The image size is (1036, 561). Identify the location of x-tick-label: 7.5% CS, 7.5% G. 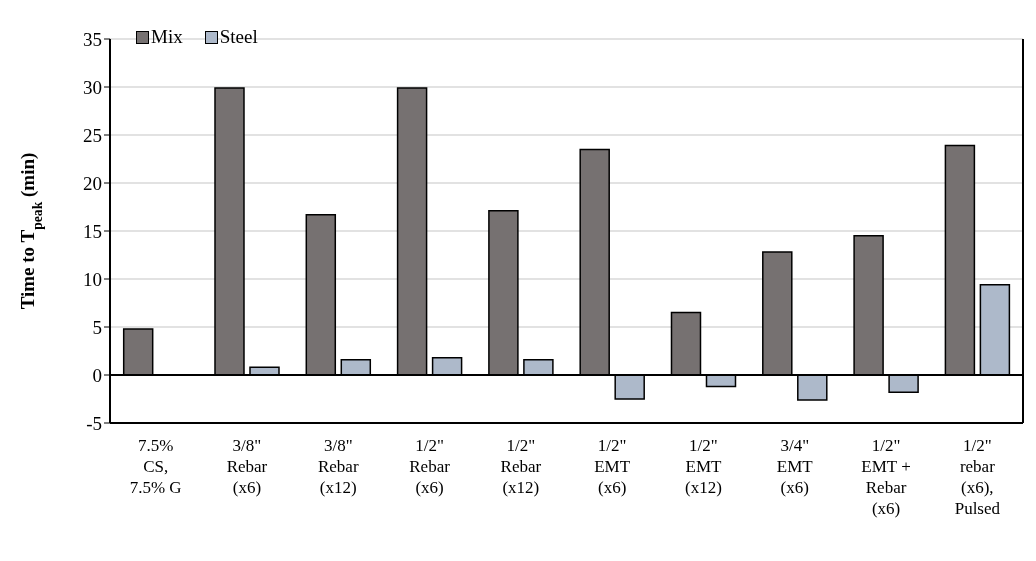
(155, 466).